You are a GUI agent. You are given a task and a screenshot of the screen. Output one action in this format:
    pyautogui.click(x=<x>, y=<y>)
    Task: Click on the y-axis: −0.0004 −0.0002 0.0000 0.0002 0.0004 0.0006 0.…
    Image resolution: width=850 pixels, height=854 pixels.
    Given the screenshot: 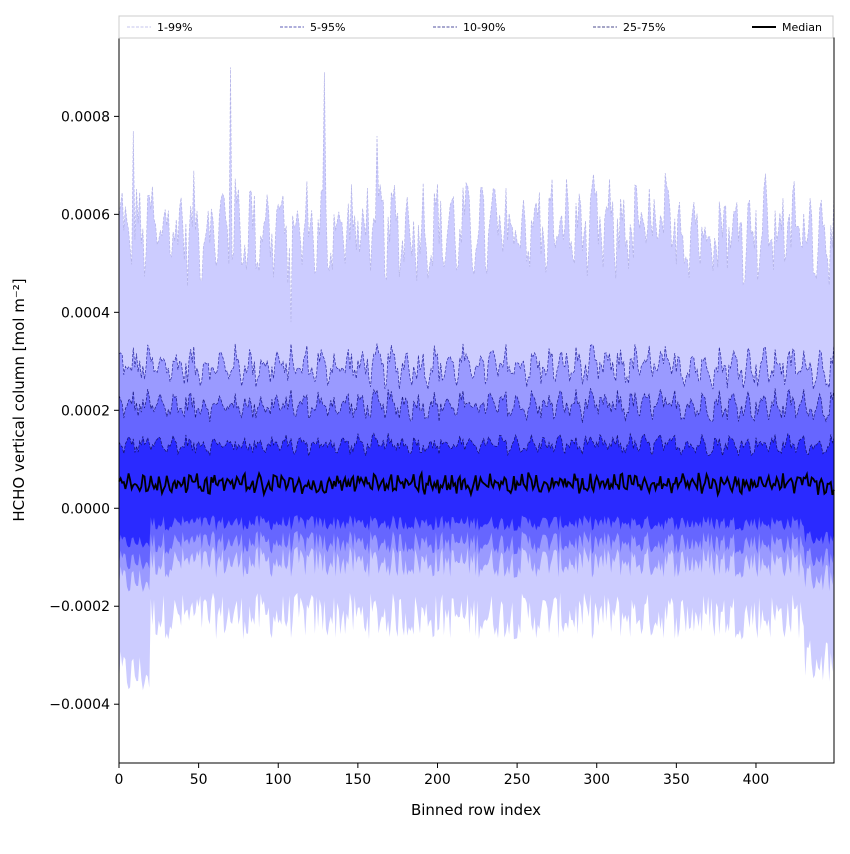 What is the action you would take?
    pyautogui.click(x=84, y=411)
    